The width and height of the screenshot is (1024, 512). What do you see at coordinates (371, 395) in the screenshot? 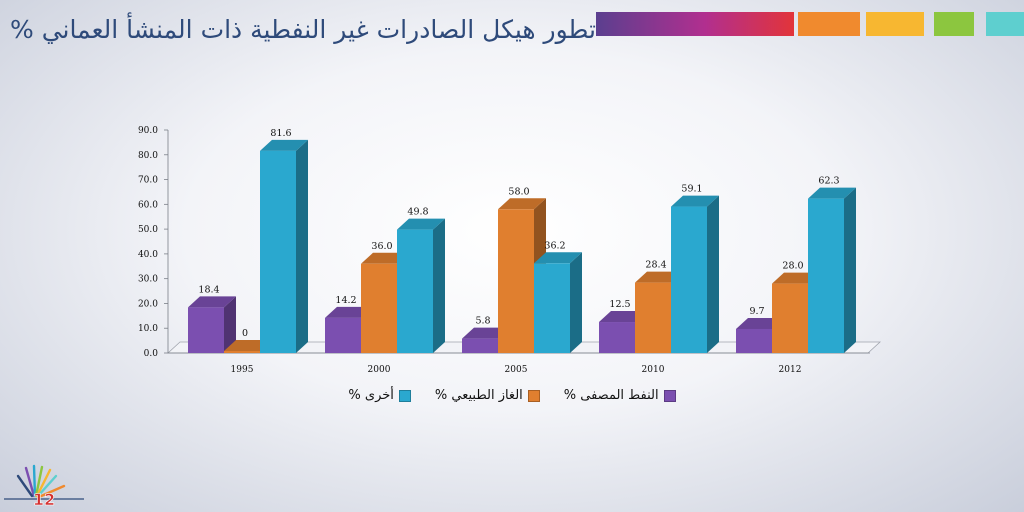
I see `legend-label: أخرى %` at bounding box center [371, 395].